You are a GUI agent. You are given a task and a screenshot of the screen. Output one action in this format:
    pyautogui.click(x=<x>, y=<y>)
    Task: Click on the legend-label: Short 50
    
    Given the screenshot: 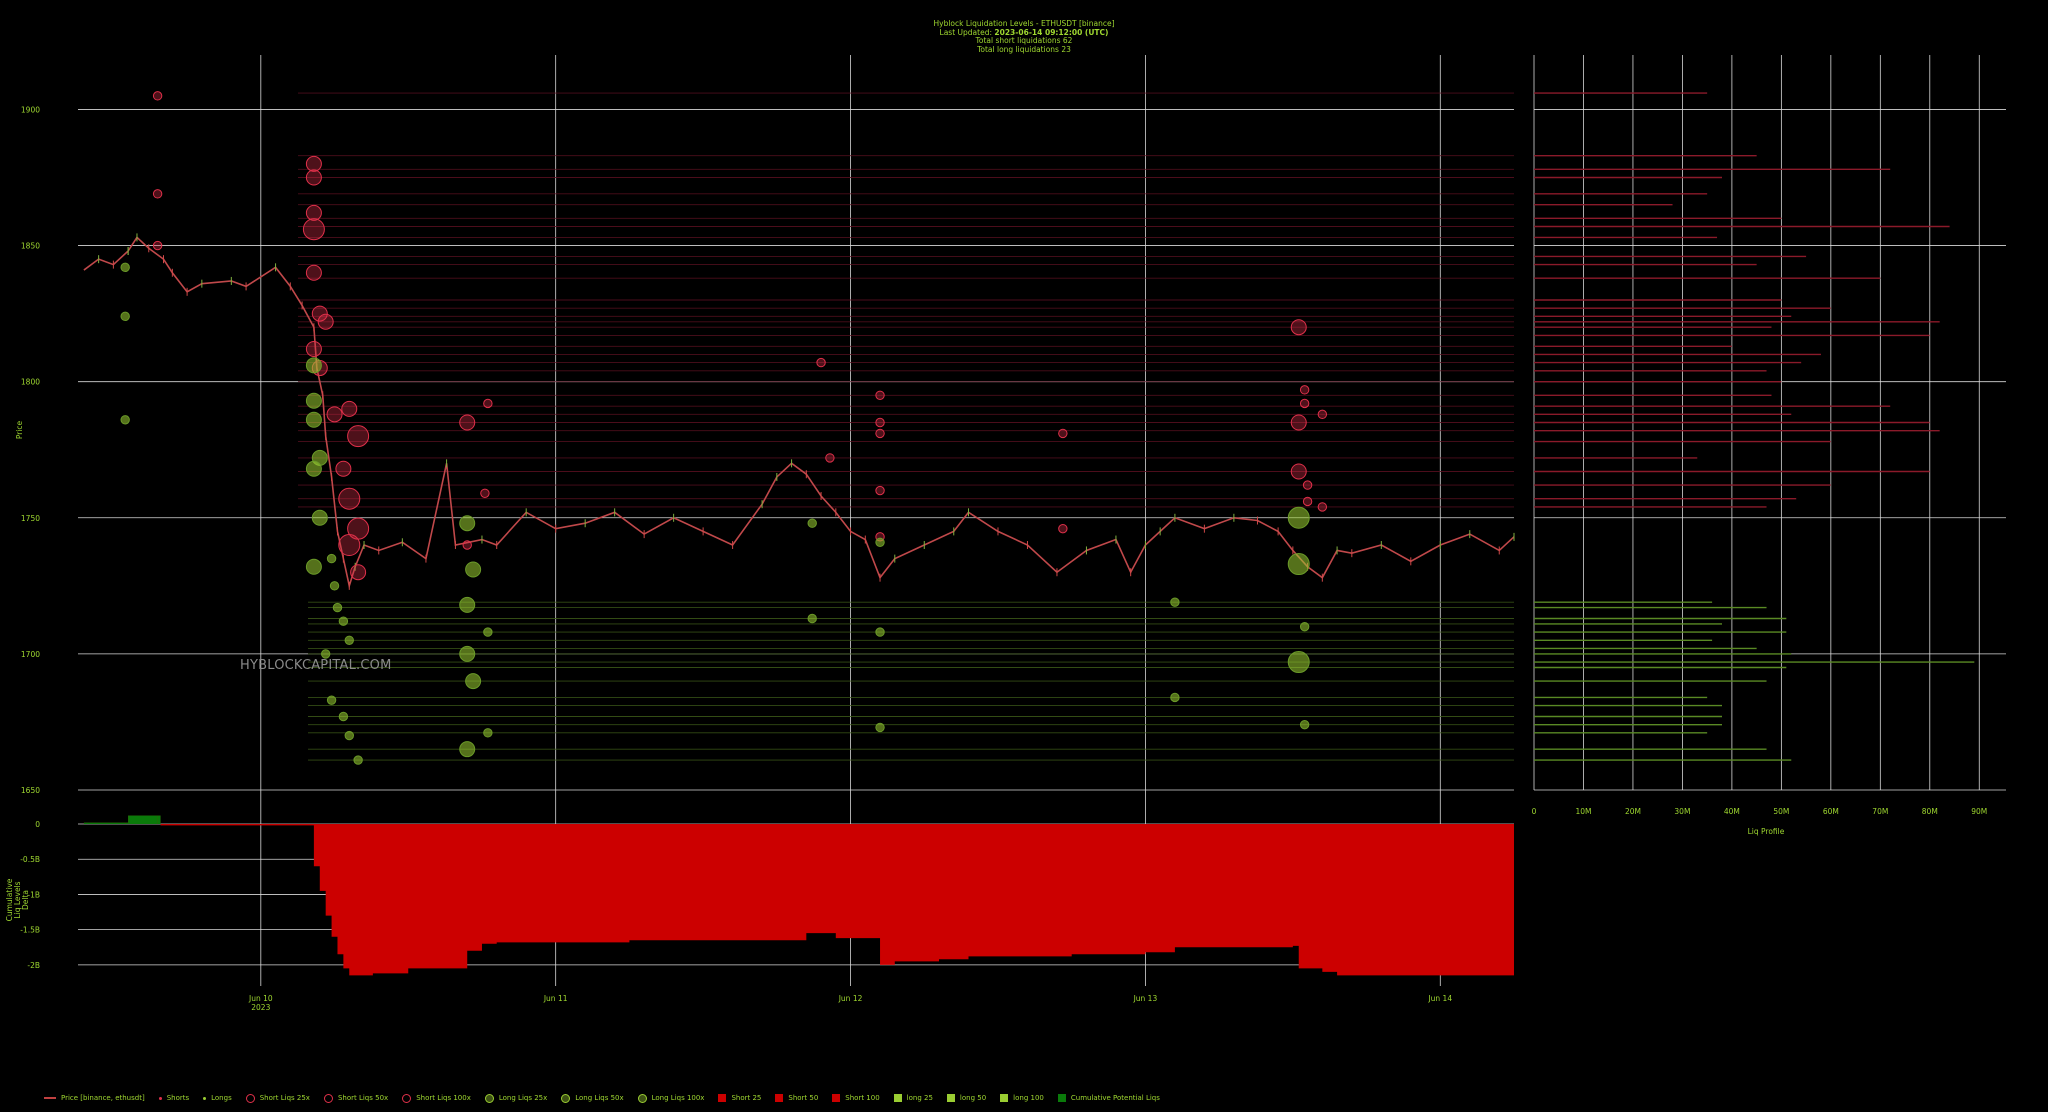 What is the action you would take?
    pyautogui.click(x=803, y=1098)
    